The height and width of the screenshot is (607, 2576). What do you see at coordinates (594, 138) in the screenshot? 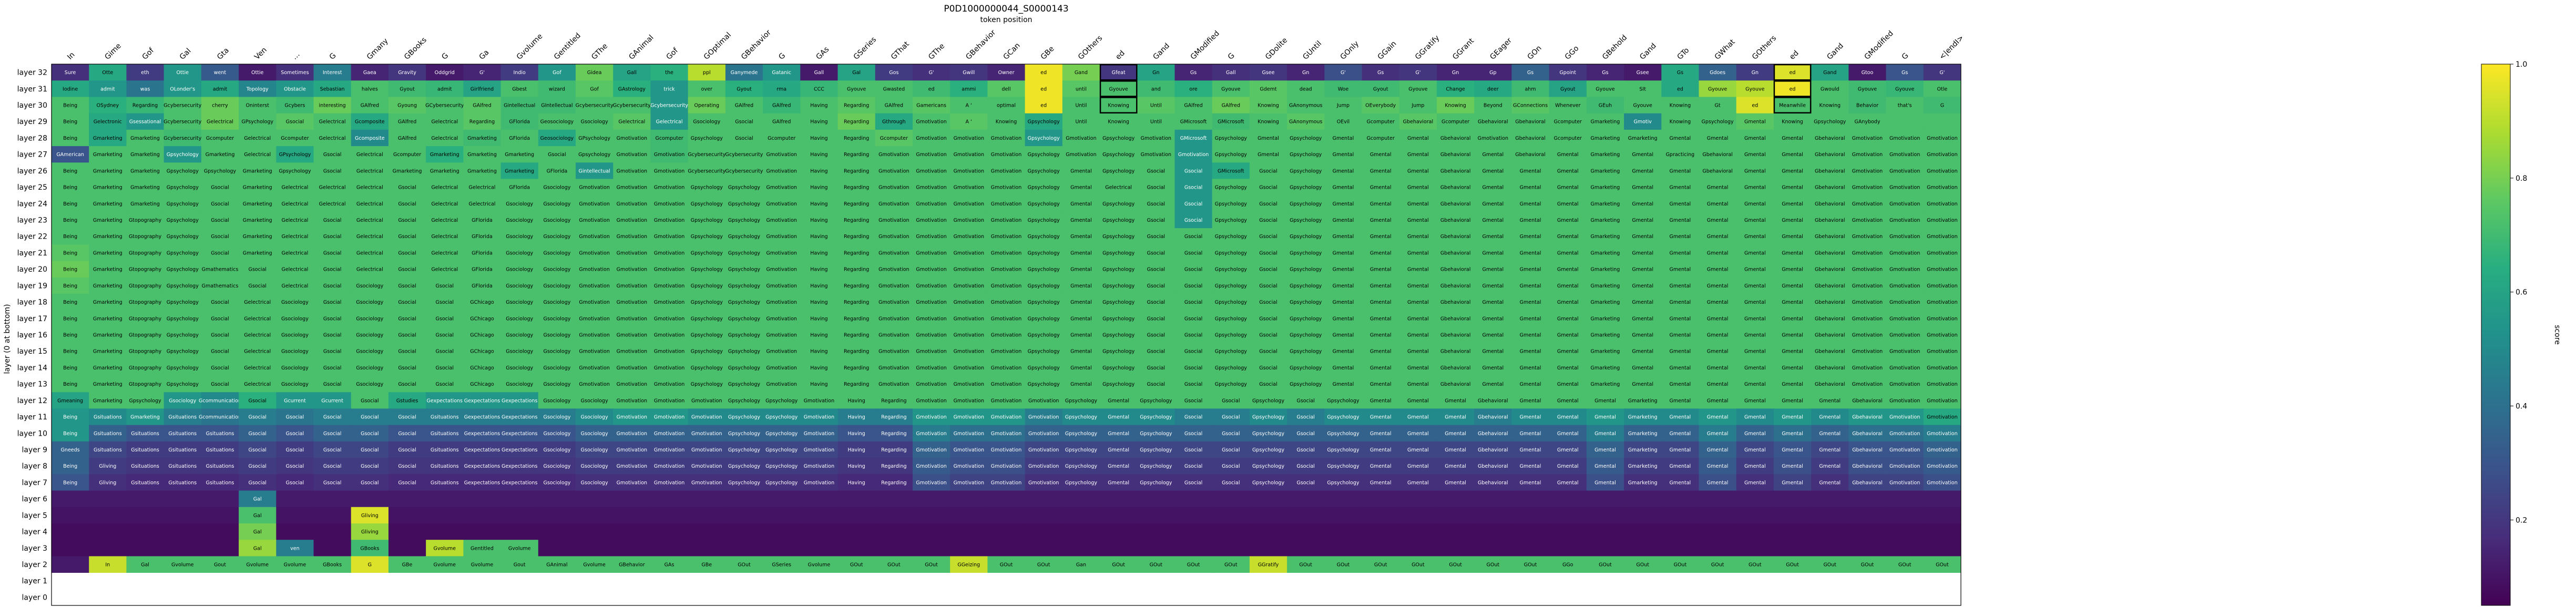
I see `cell-label: GPsychology` at bounding box center [594, 138].